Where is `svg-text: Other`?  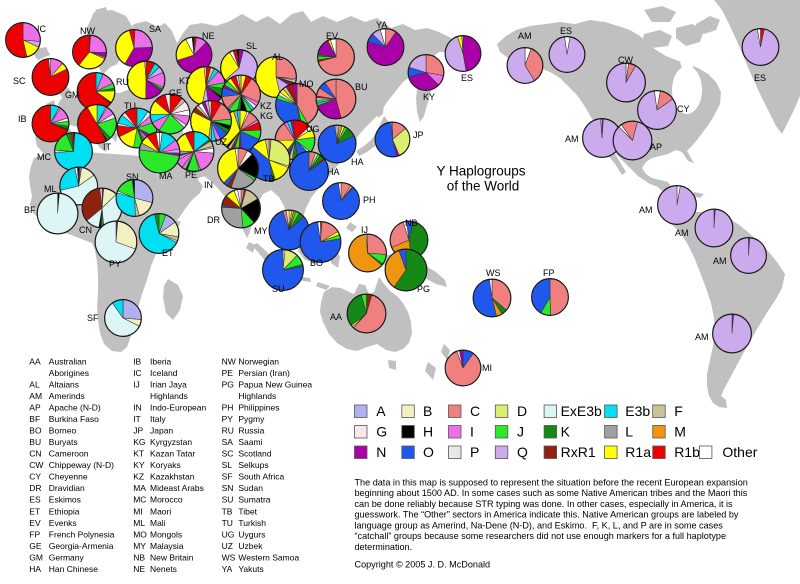 svg-text: Other is located at coordinates (739, 452).